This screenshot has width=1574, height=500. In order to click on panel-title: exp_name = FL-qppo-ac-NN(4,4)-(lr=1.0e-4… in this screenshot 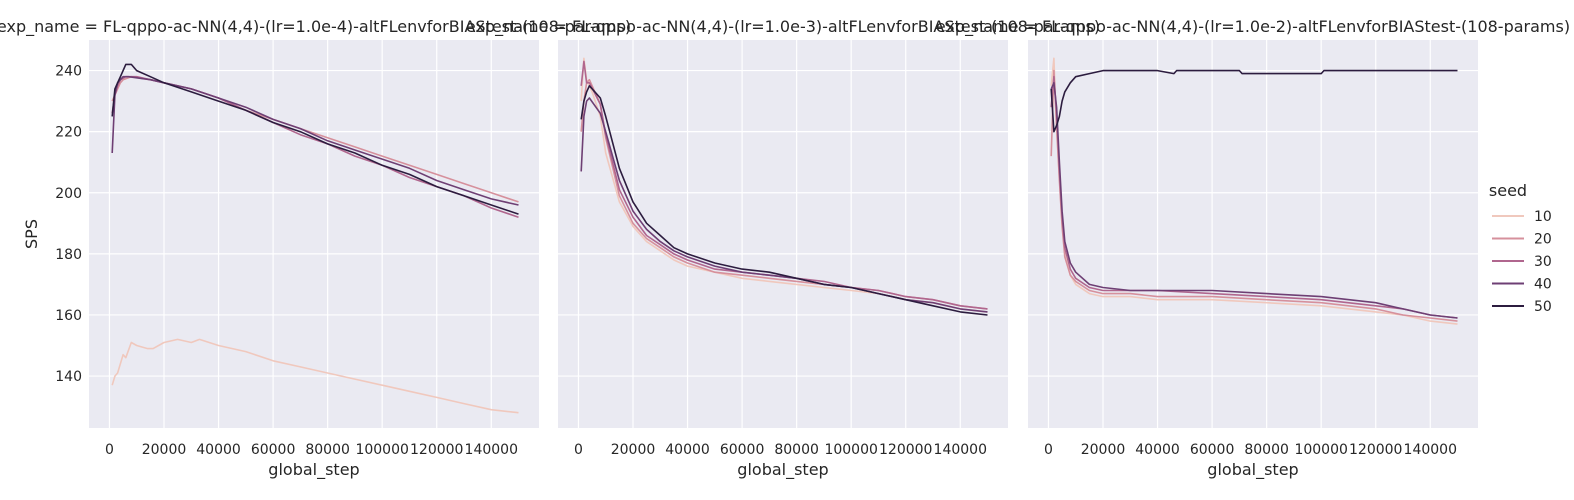, I will do `click(315, 27)`.